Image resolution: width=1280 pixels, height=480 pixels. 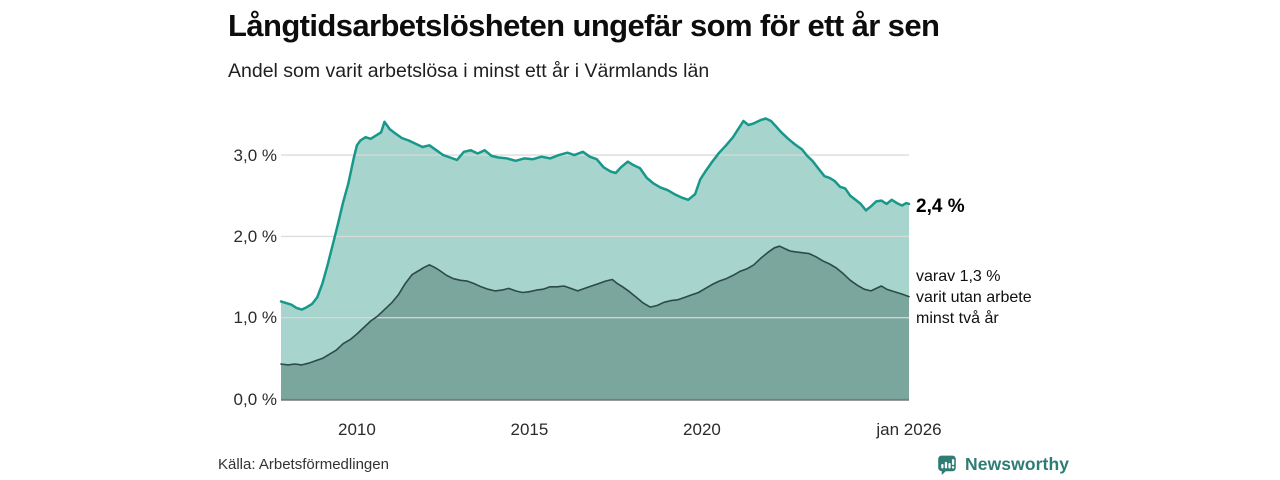 I want to click on source-text: Källa: Arbetsförmedlingen, so click(x=303, y=464).